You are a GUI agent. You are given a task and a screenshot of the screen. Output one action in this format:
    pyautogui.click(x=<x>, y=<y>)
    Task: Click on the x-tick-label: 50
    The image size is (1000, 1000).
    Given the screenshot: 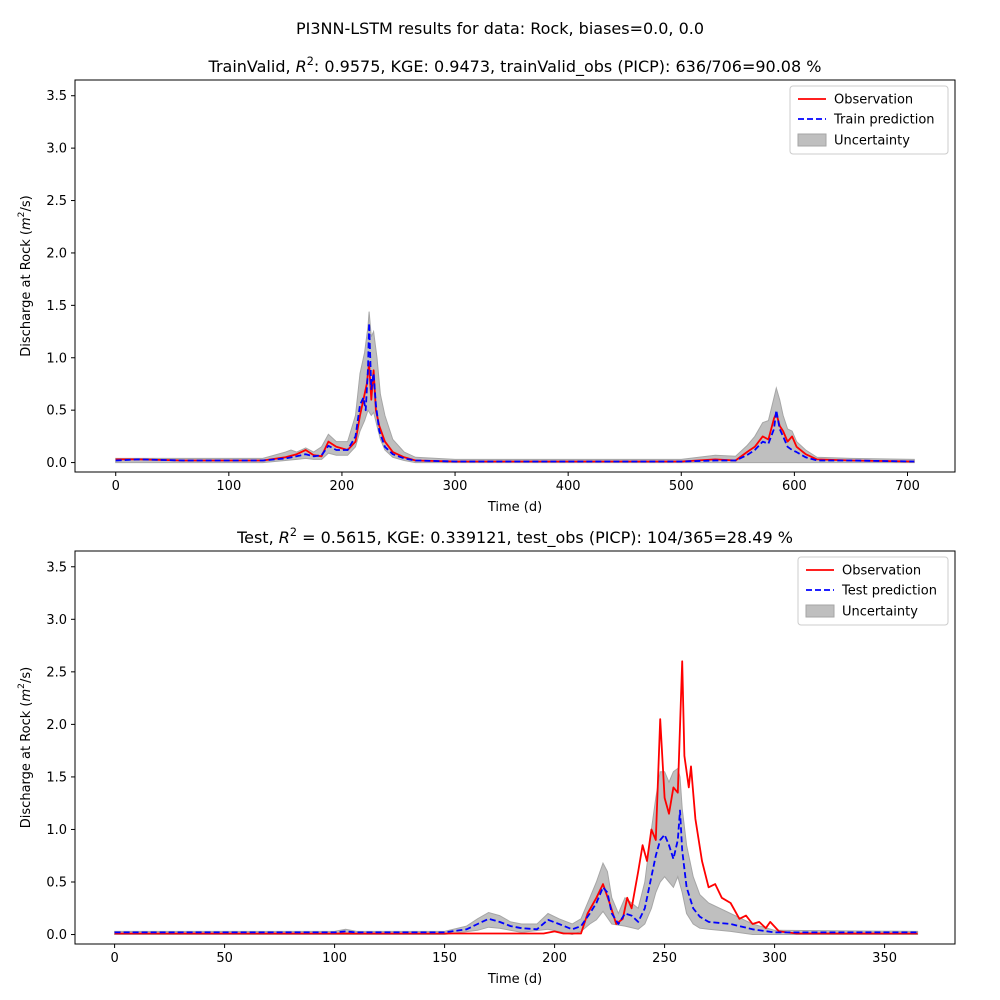 What is the action you would take?
    pyautogui.click(x=224, y=958)
    